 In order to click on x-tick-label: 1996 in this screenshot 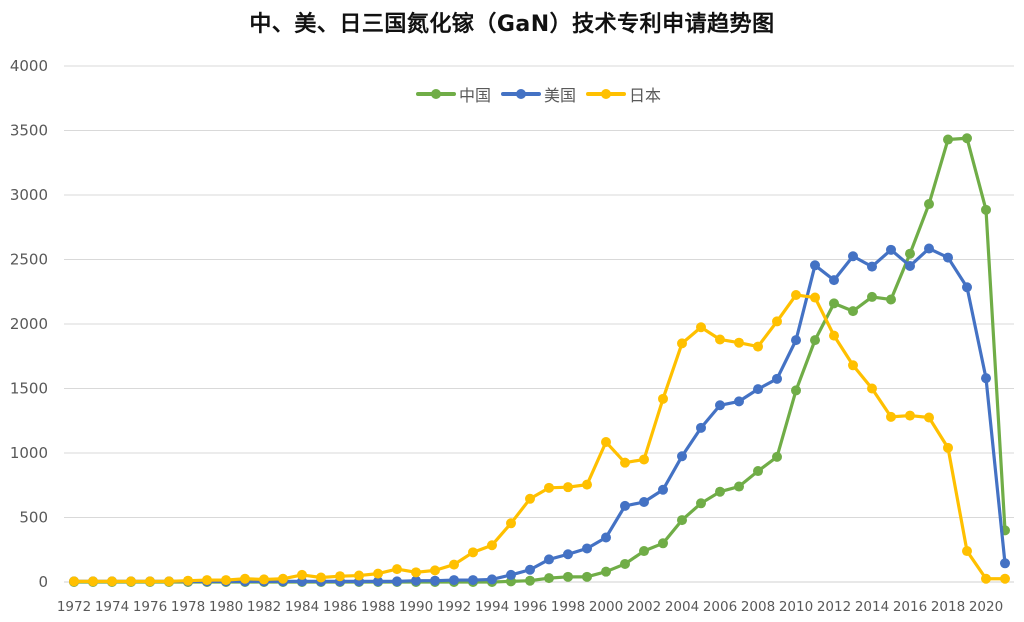, I will do `click(530, 607)`.